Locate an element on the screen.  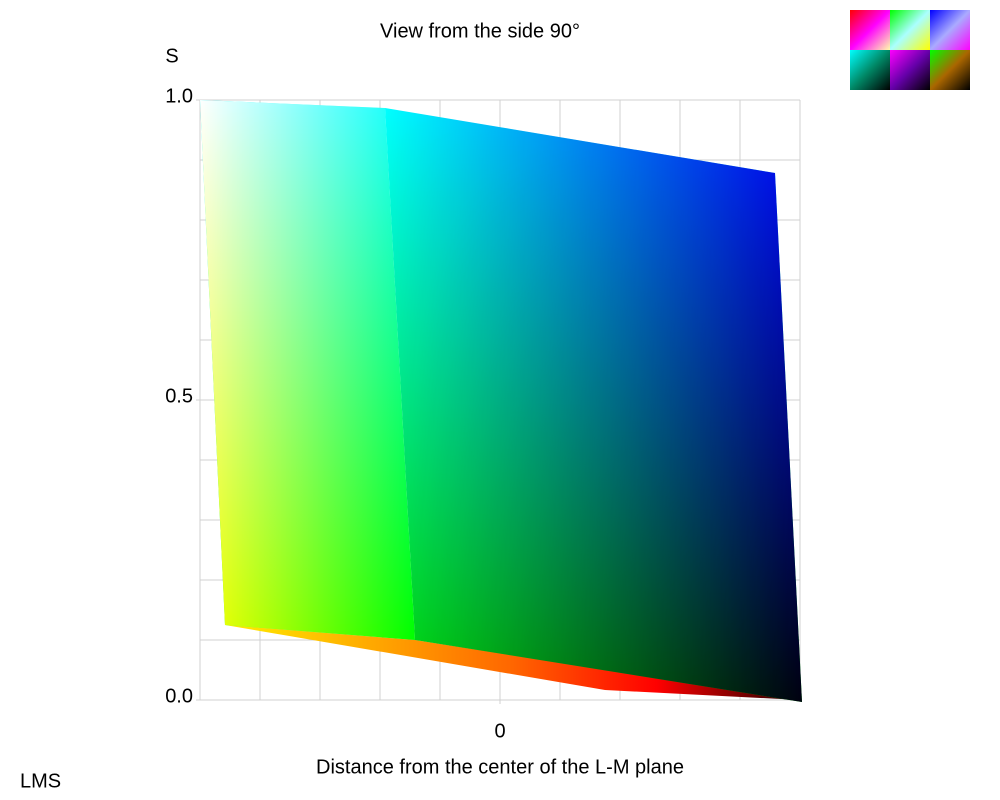
y-axis-label: S is located at coordinates (171, 56).